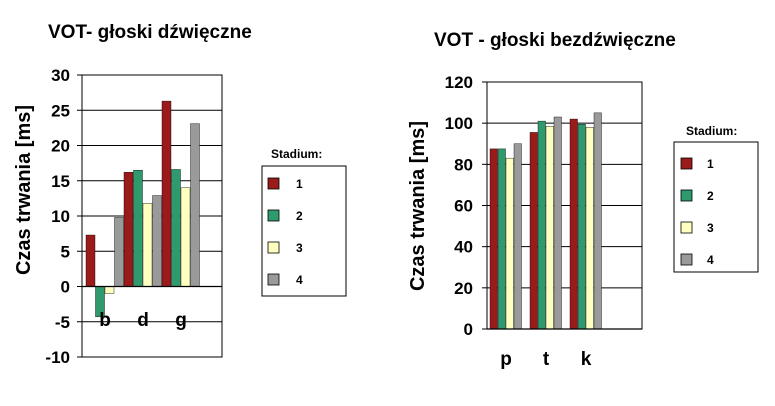 The image size is (775, 406). What do you see at coordinates (506, 359) in the screenshot?
I see `category-label: p` at bounding box center [506, 359].